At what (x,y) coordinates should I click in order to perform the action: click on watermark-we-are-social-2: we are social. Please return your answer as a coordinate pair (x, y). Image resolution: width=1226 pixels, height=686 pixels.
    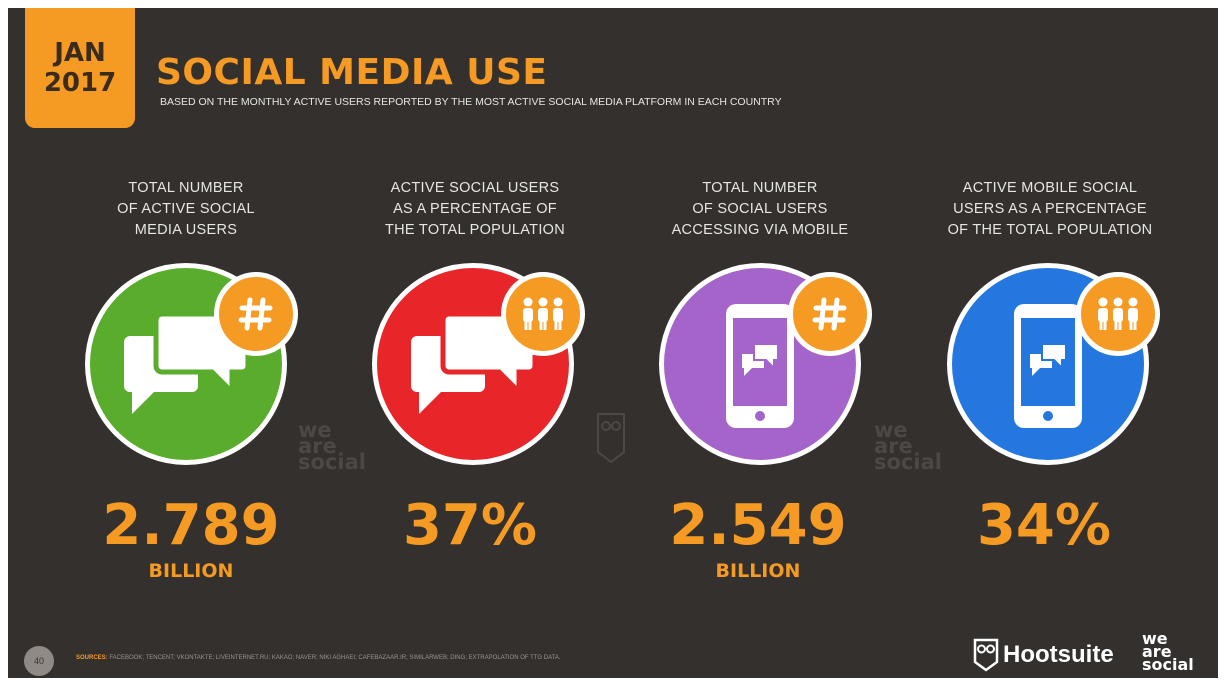
    Looking at the image, I should click on (908, 446).